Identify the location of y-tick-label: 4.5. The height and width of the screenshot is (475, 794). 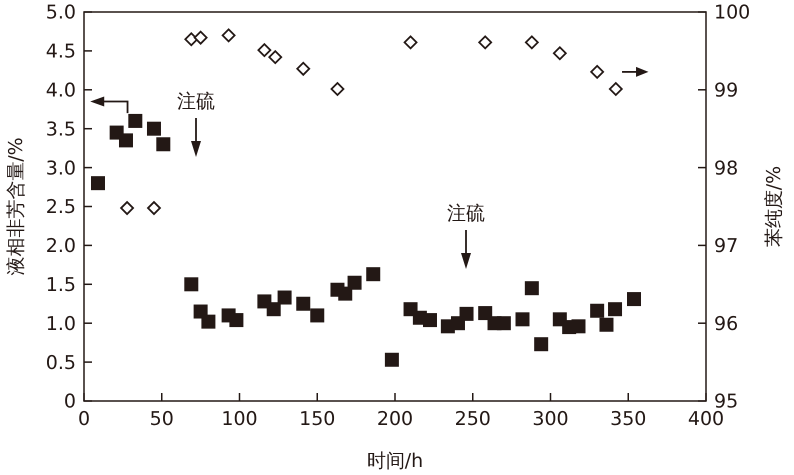
(61, 51).